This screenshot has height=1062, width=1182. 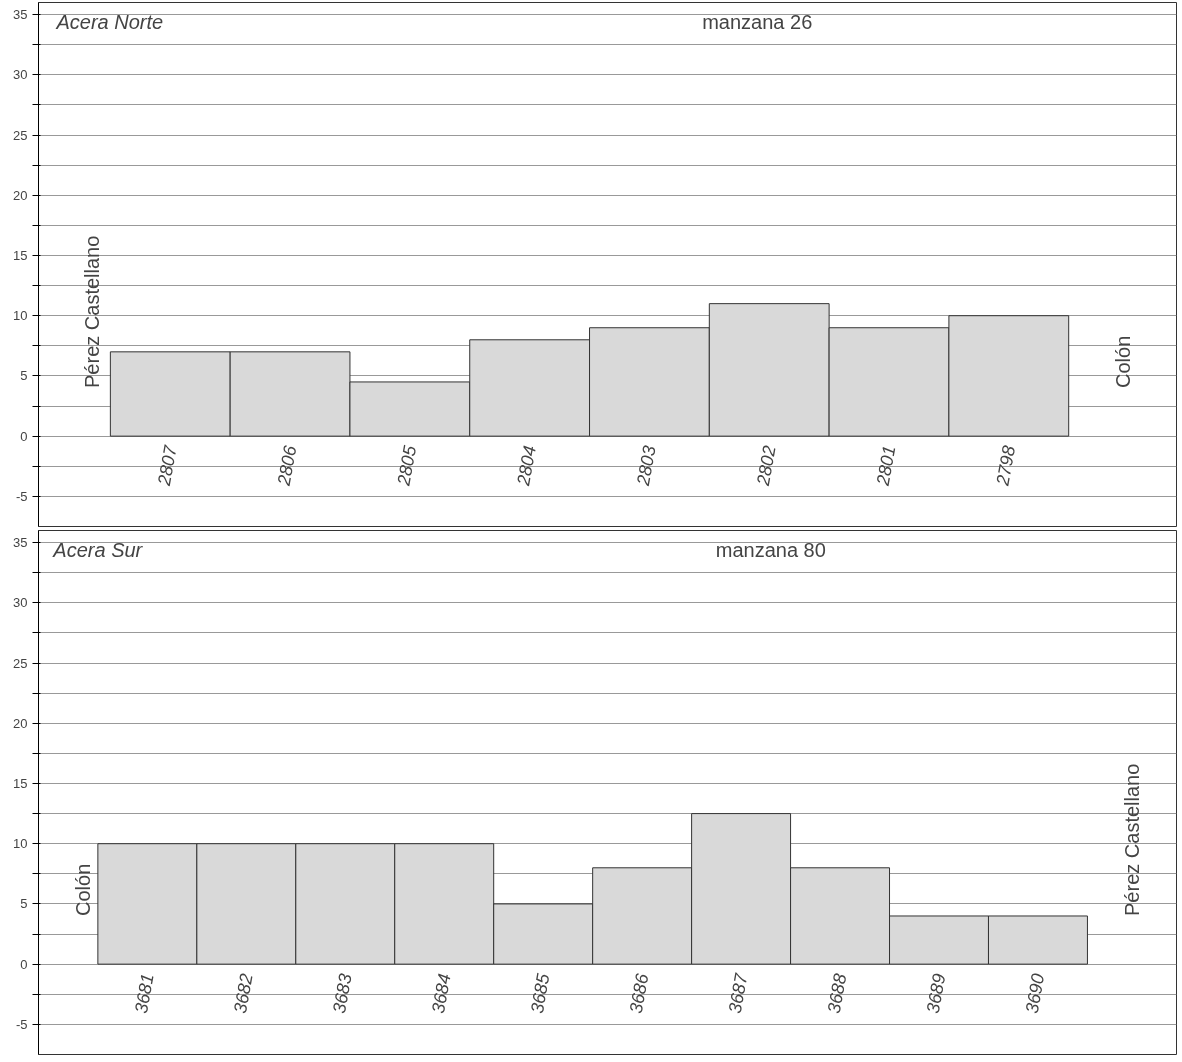 I want to click on x-tick-label: 2803, so click(x=646, y=466).